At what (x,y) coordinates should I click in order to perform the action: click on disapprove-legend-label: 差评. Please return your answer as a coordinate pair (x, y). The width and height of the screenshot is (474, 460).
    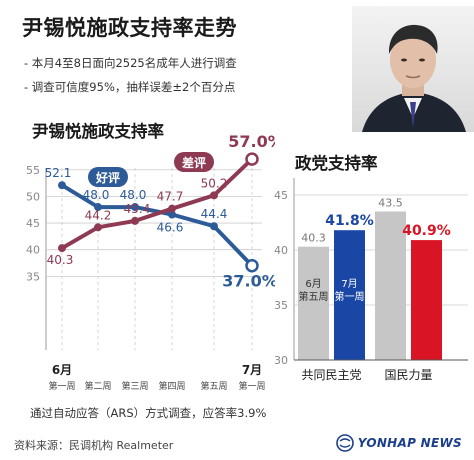
    Looking at the image, I should click on (193, 162).